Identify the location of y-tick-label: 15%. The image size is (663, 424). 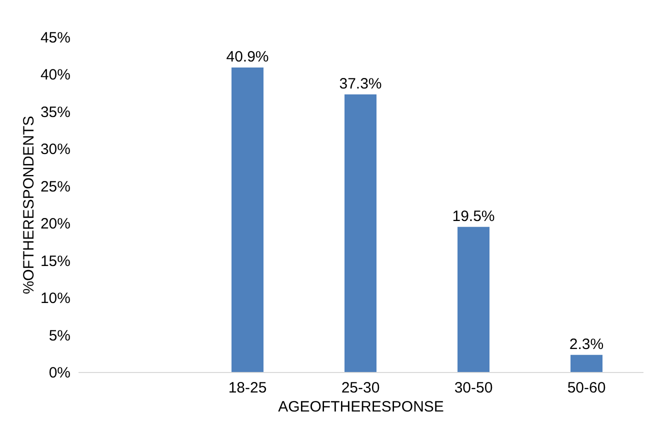
(55, 261).